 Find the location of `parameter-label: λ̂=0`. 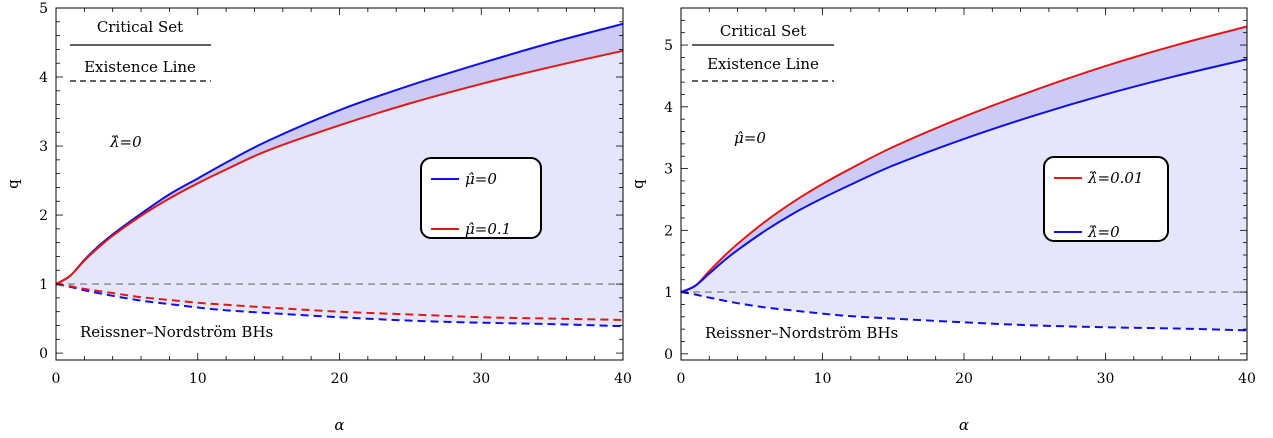

parameter-label: λ̂=0 is located at coordinates (125, 142).